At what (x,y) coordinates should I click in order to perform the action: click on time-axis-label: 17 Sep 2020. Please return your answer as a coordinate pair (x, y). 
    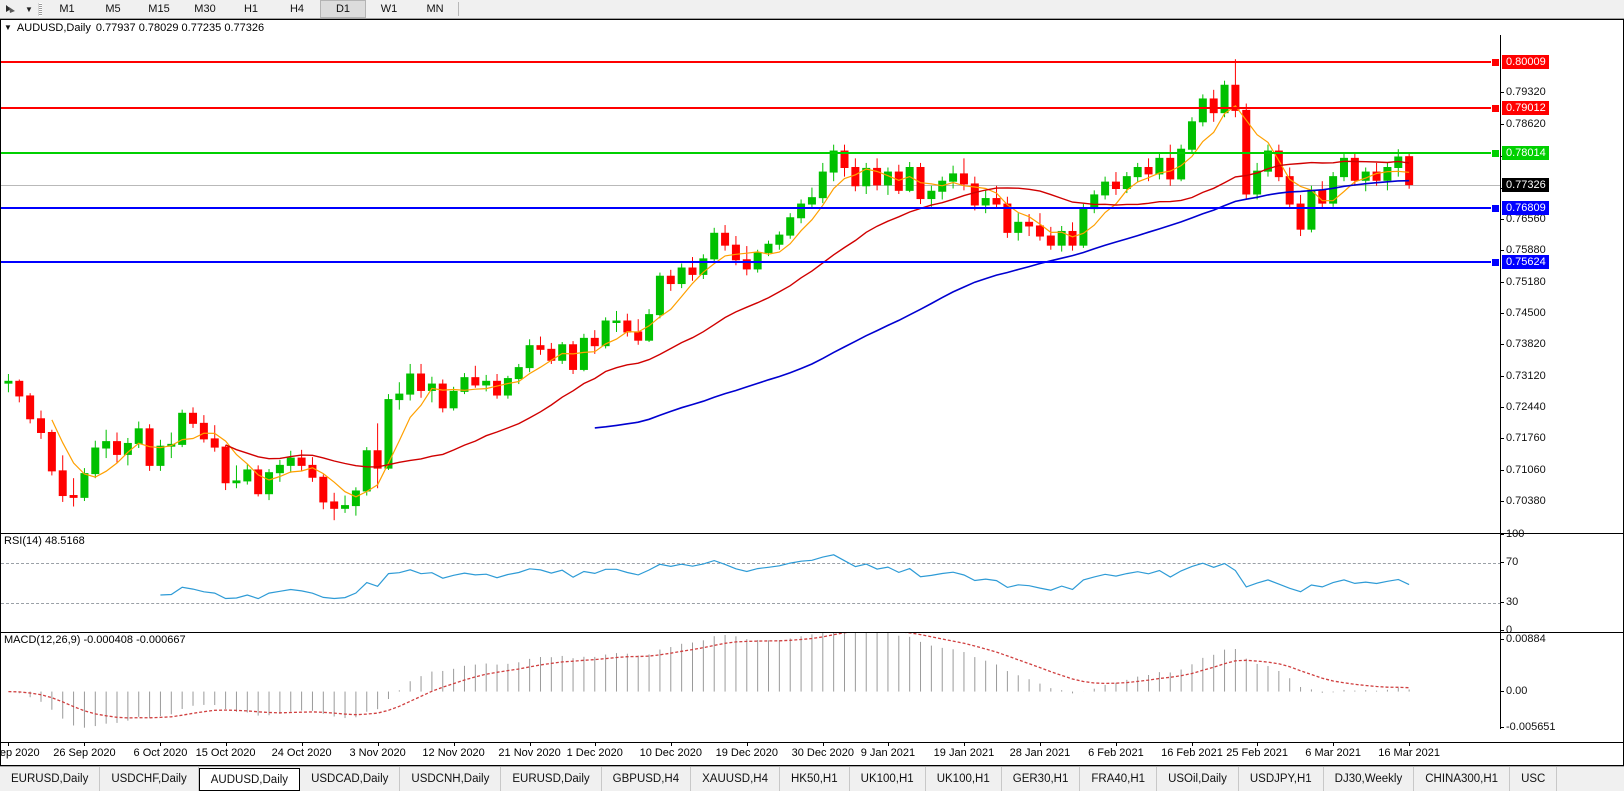
    Looking at the image, I should click on (20, 753).